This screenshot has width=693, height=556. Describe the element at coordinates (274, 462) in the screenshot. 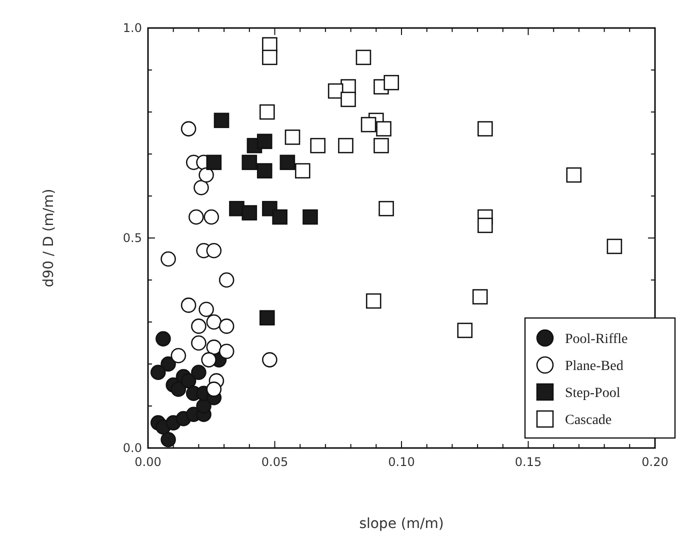

I see `x-tick-label: 0.05` at that location.